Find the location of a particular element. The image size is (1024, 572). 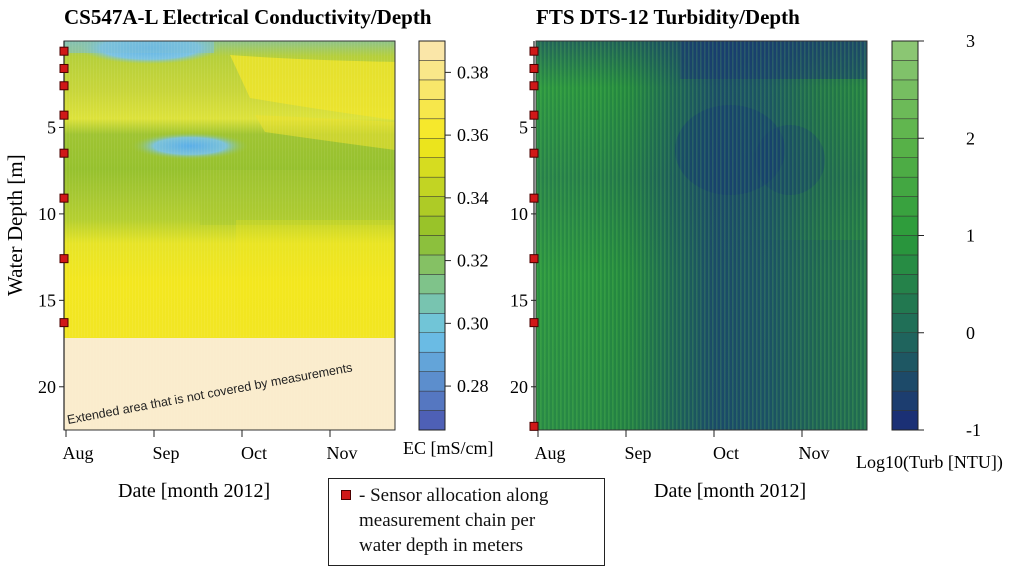

sensor-marker-icon is located at coordinates (346, 495).